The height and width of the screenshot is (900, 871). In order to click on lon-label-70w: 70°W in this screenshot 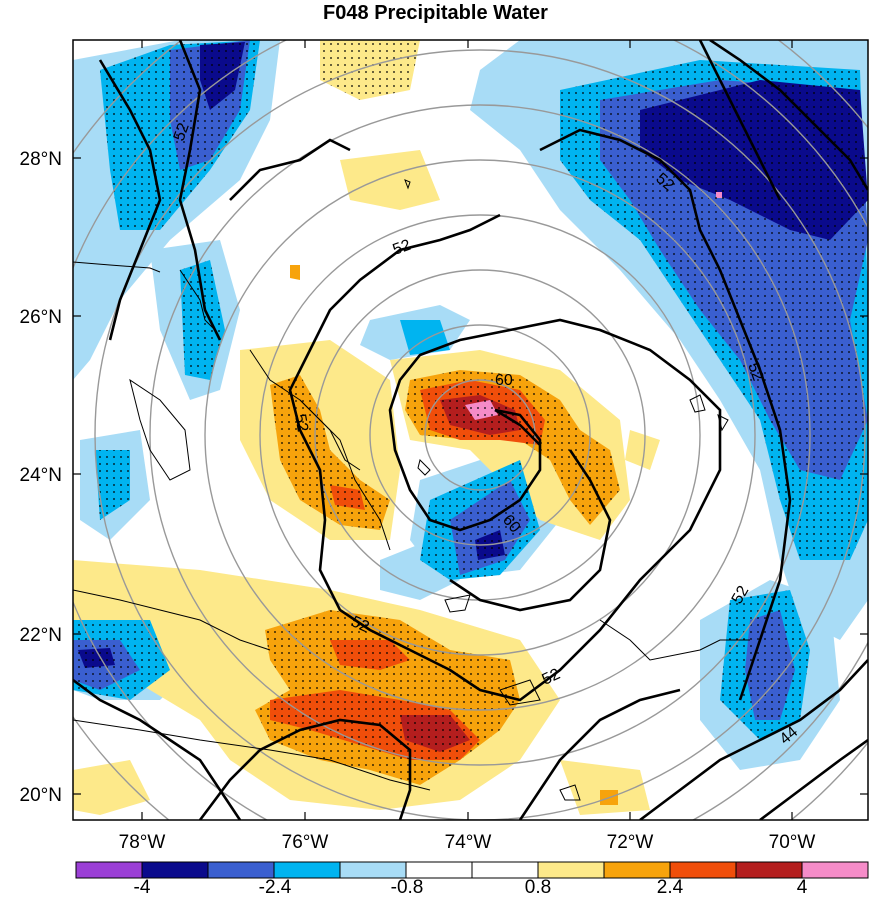, I will do `click(792, 842)`.